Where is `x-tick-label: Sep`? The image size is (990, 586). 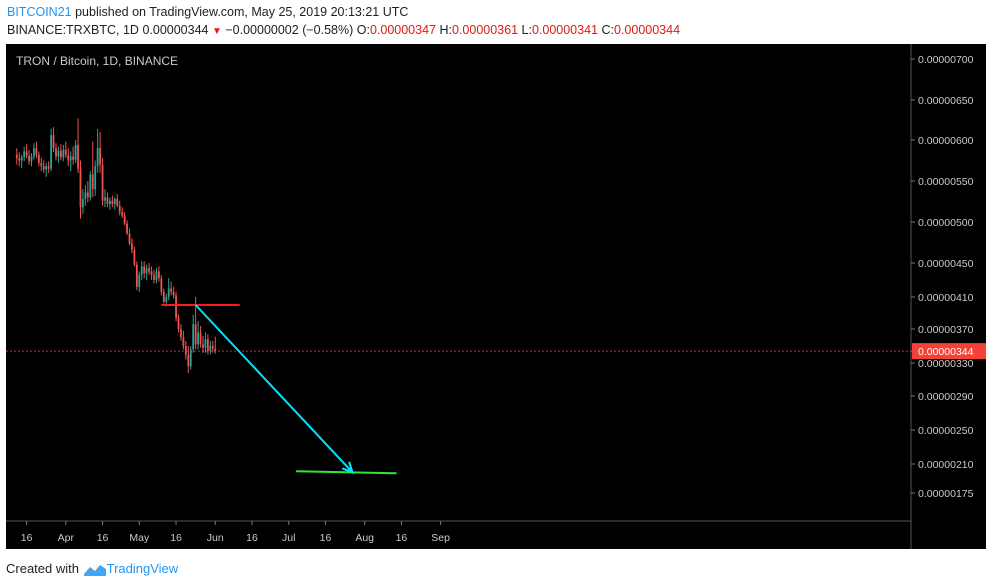 x-tick-label: Sep is located at coordinates (440, 538).